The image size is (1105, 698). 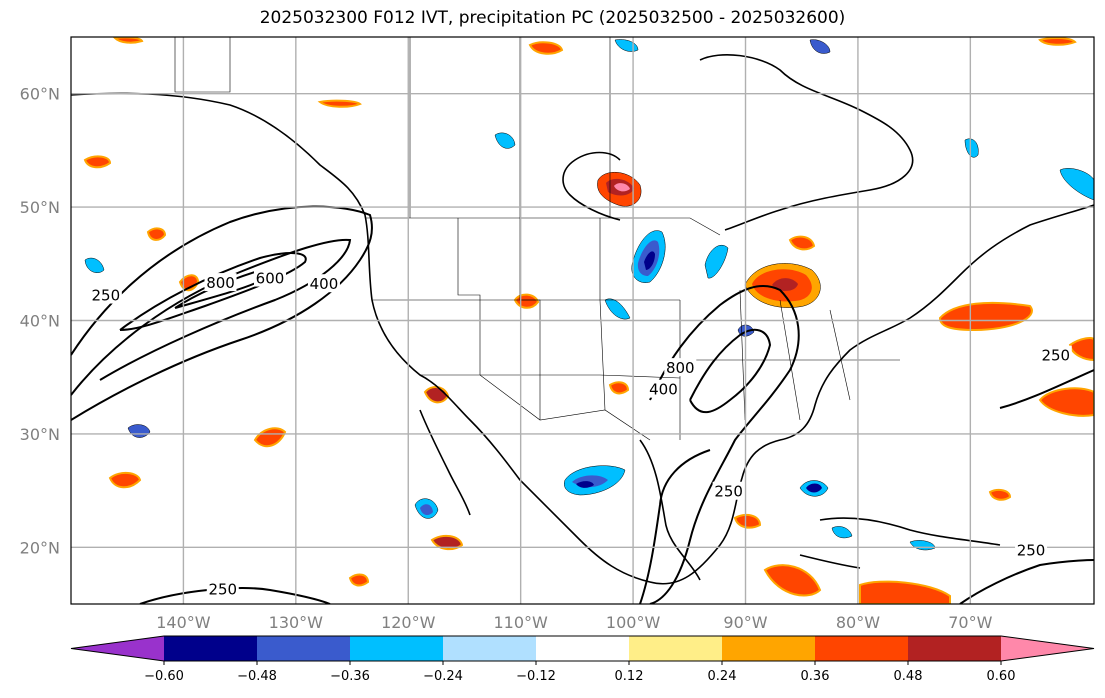 I want to click on lon-label: 130°W, so click(x=296, y=622).